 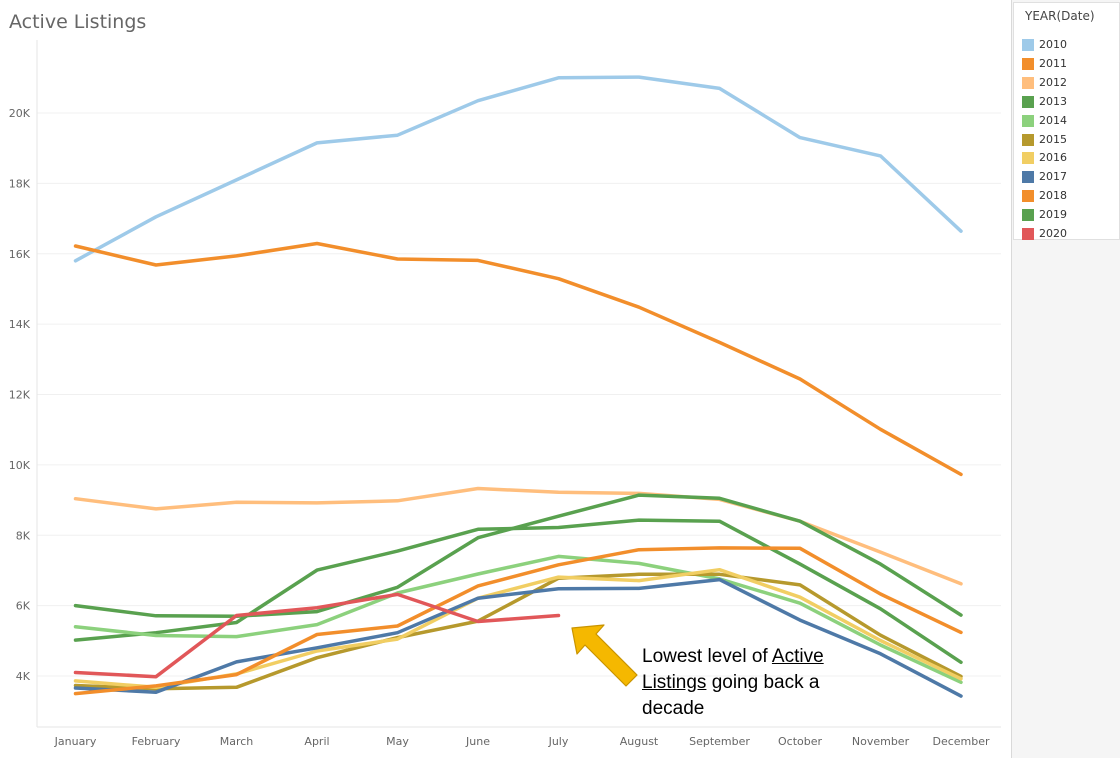 What do you see at coordinates (639, 741) in the screenshot?
I see `x-tick-label: August` at bounding box center [639, 741].